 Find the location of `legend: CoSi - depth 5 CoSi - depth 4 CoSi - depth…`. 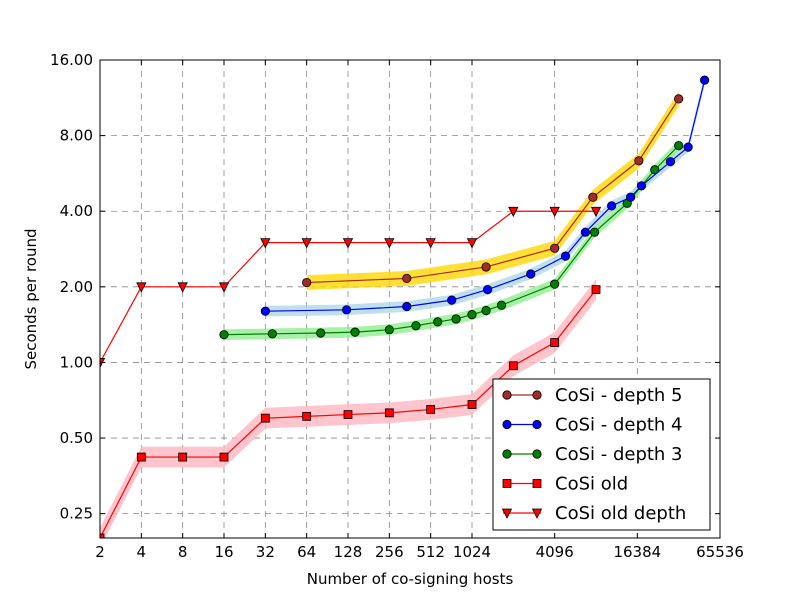

legend: CoSi - depth 5 CoSi - depth 4 CoSi - depth… is located at coordinates (601, 454).